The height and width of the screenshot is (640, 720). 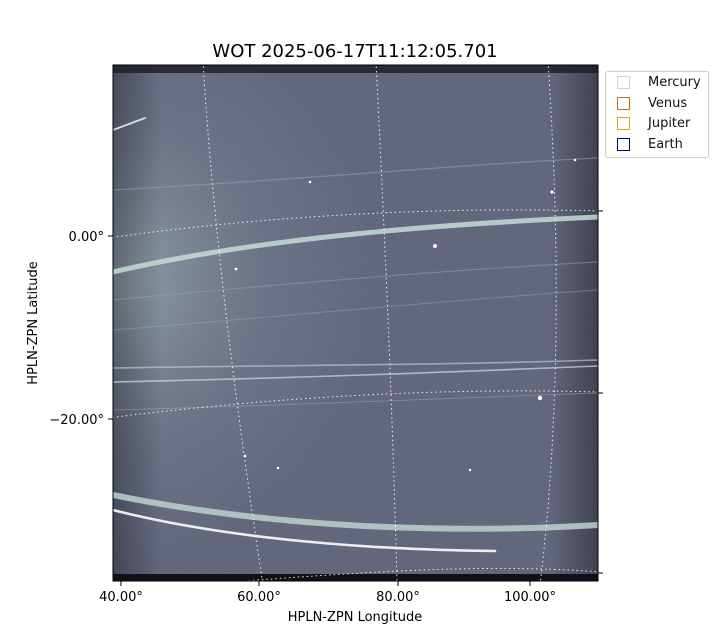 What do you see at coordinates (86, 237) in the screenshot?
I see `y-tick-label: 0.00°` at bounding box center [86, 237].